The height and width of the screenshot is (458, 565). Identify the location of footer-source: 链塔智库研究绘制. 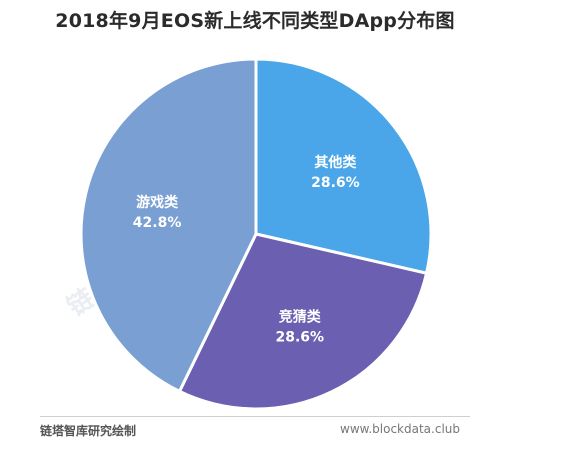
(88, 431).